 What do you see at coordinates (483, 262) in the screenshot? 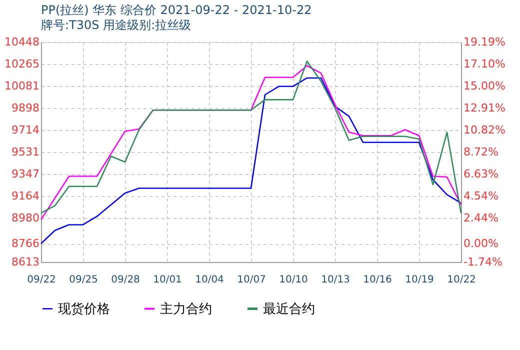
I see `y2-tick-label: -1.74%` at bounding box center [483, 262].